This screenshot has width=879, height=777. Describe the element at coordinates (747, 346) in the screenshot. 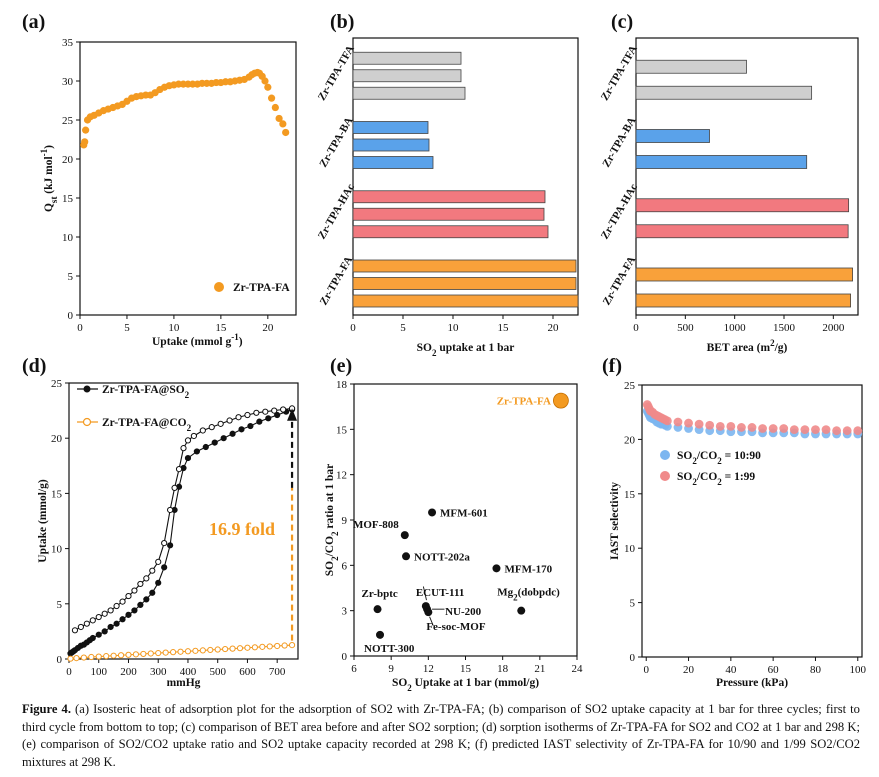

I see `x-axis-label-c: BET area (m2/g)` at that location.